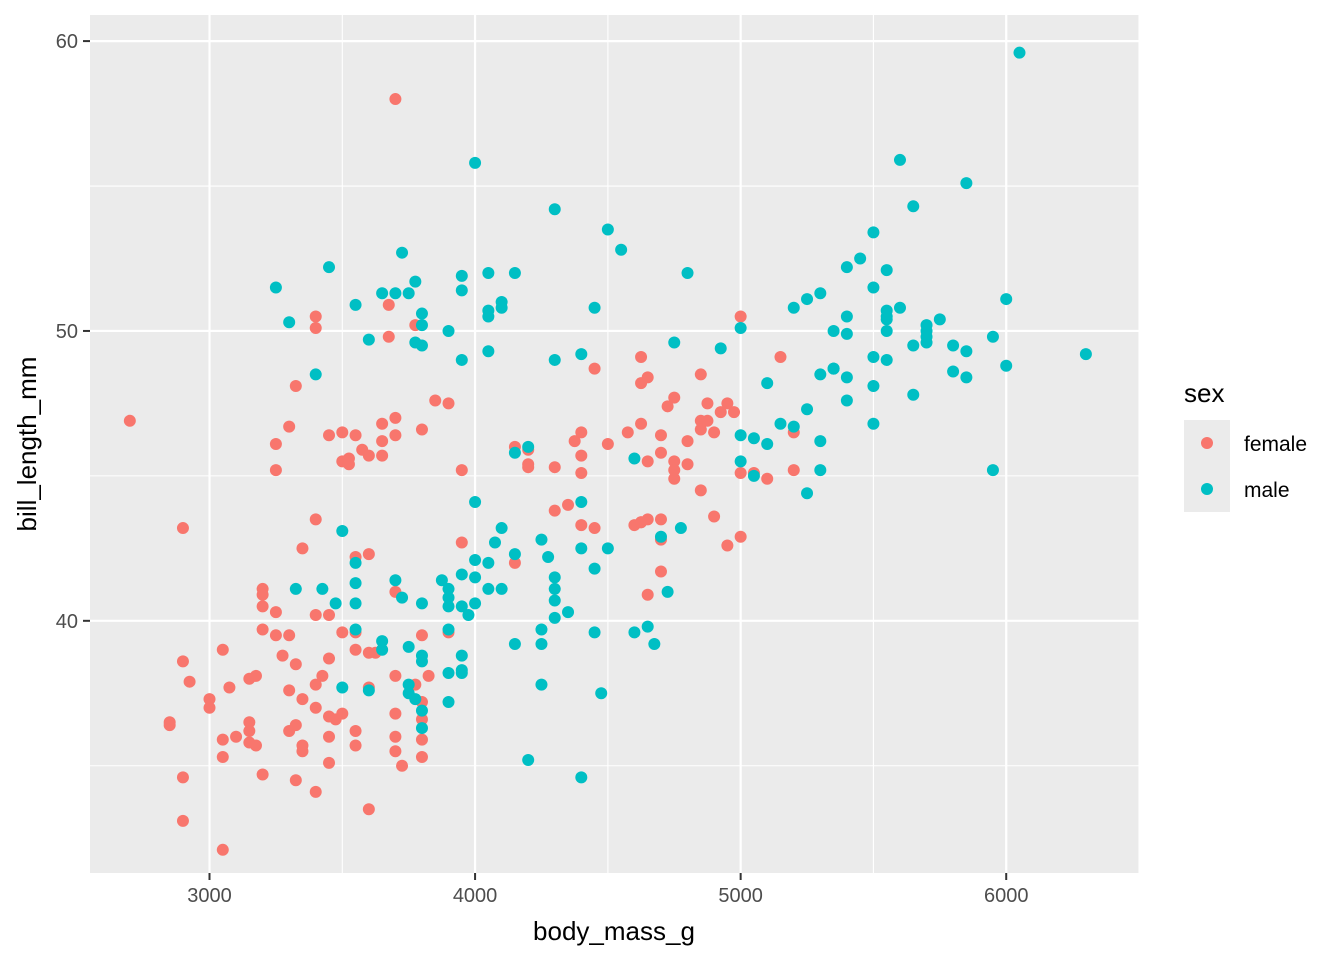 The height and width of the screenshot is (960, 1344). What do you see at coordinates (475, 896) in the screenshot?
I see `x-tick-label: 4000` at bounding box center [475, 896].